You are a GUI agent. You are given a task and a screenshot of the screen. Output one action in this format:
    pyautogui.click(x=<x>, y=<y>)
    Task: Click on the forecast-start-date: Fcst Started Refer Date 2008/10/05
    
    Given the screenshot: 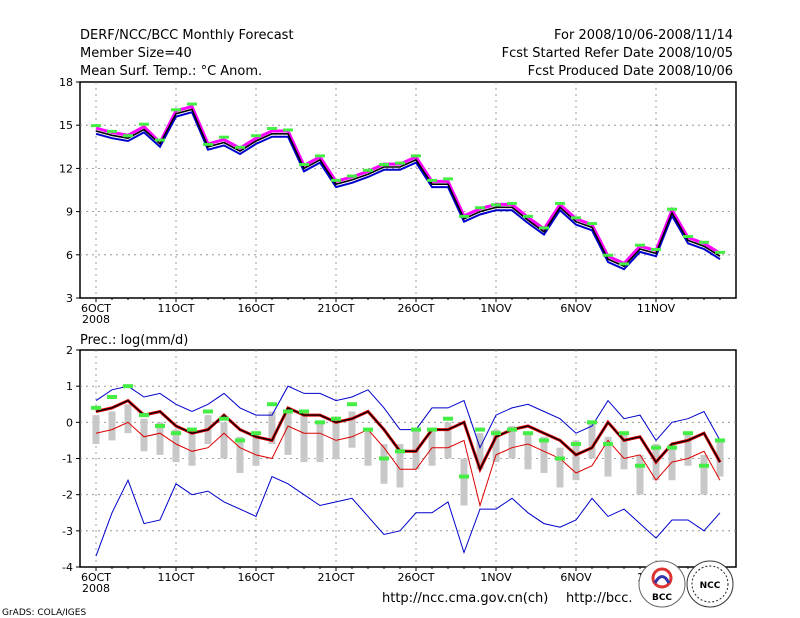 What is the action you would take?
    pyautogui.click(x=617, y=53)
    